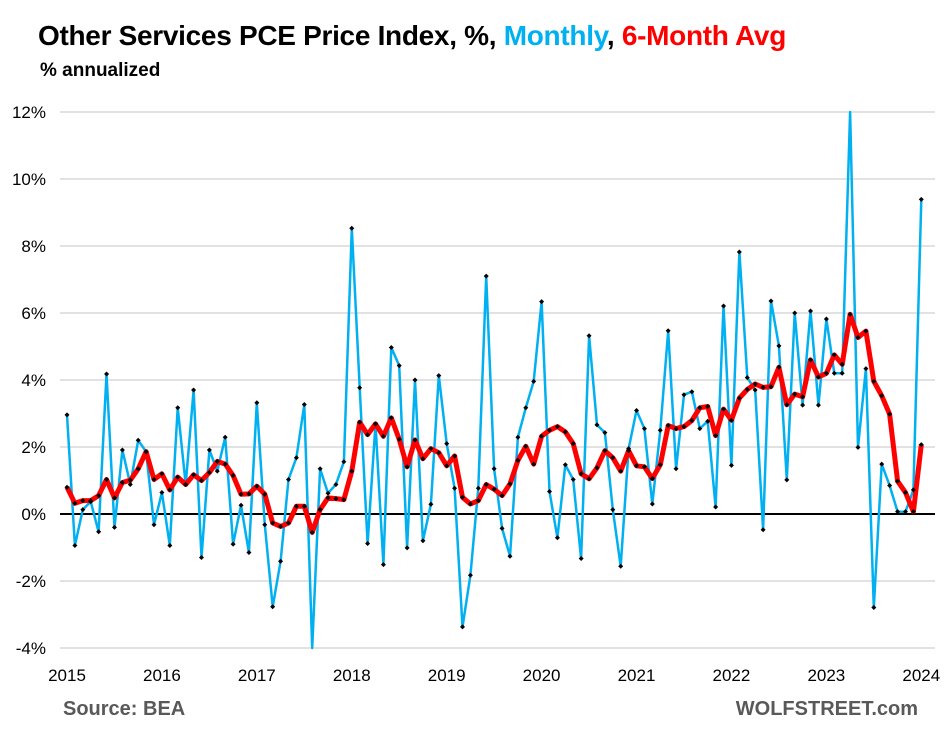 This screenshot has width=952, height=731. I want to click on y-tick-label: 12%, so click(29, 112).